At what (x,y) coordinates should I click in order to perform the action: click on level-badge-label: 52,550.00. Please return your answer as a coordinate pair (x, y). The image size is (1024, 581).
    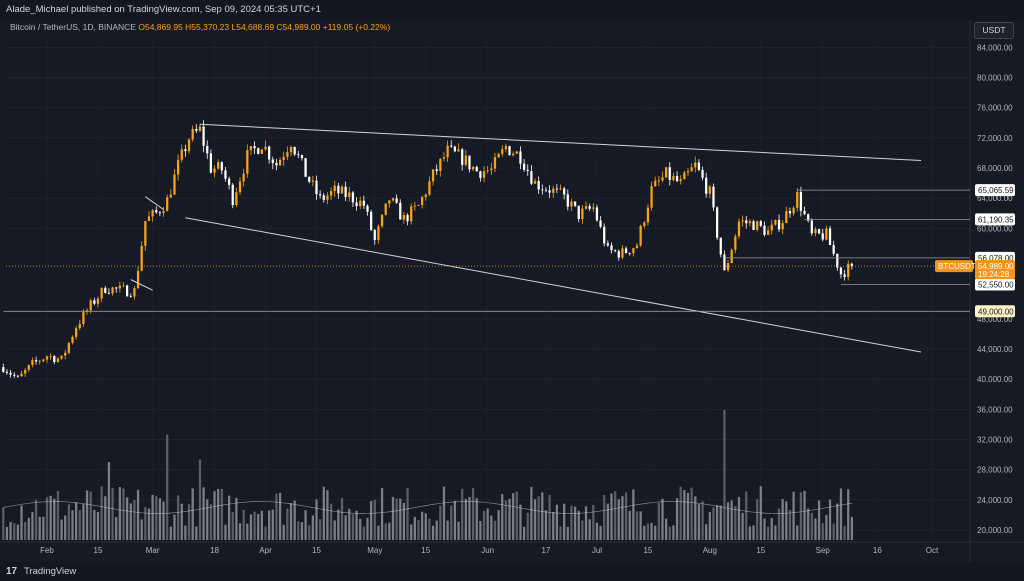
    Looking at the image, I should click on (996, 285).